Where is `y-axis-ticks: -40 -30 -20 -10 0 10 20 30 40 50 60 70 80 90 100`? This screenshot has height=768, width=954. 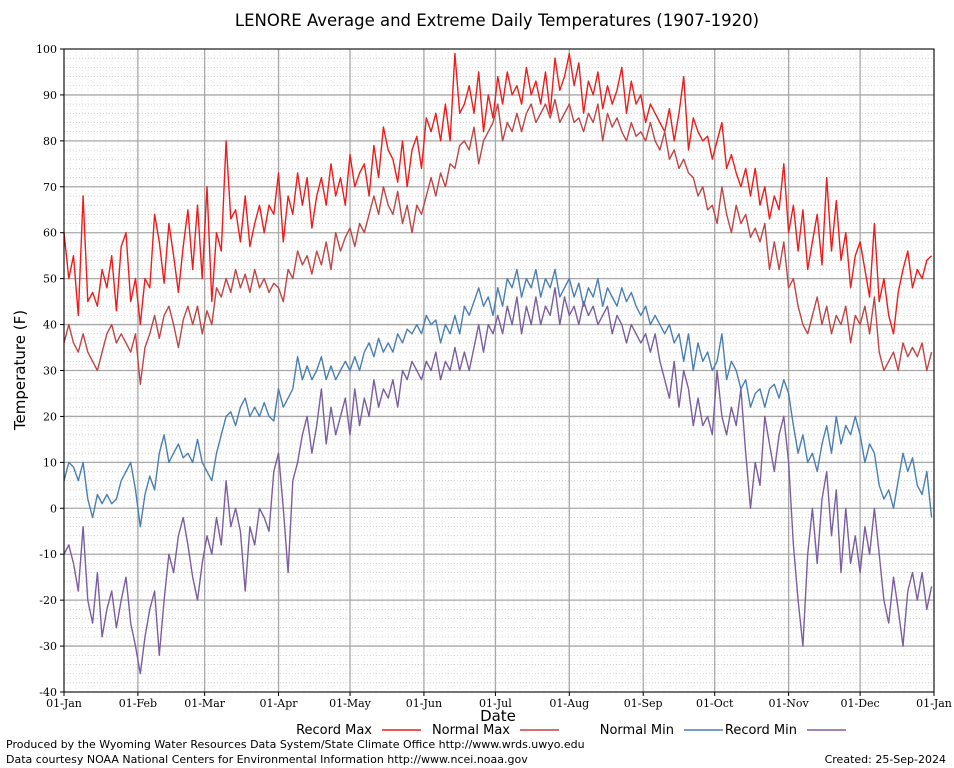
y-axis-ticks: -40 -30 -20 -10 0 10 20 30 40 50 60 70 80 90 100 is located at coordinates (50, 371).